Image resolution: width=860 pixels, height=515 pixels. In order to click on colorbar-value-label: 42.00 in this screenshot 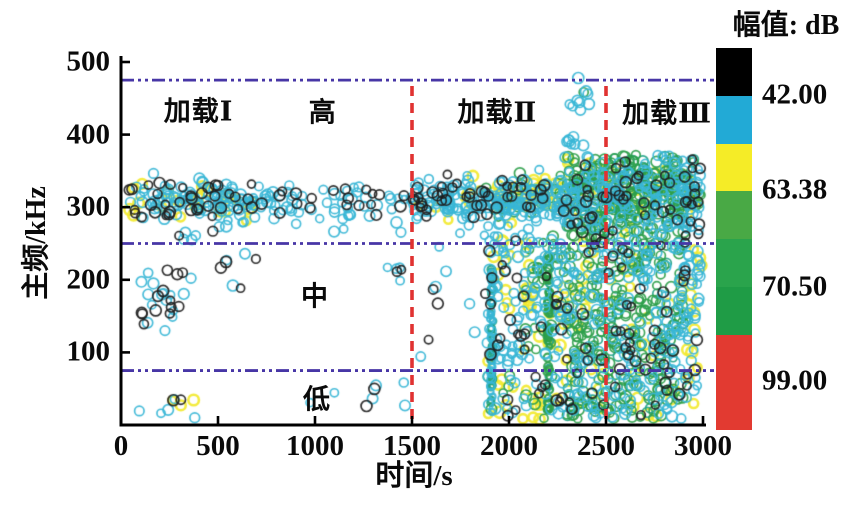, I will do `click(795, 94)`.